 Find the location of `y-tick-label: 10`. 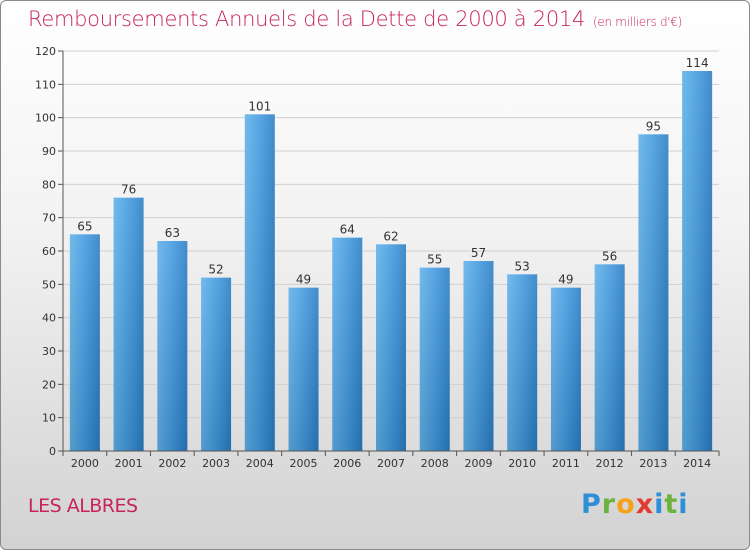

y-tick-label: 10 is located at coordinates (49, 418).